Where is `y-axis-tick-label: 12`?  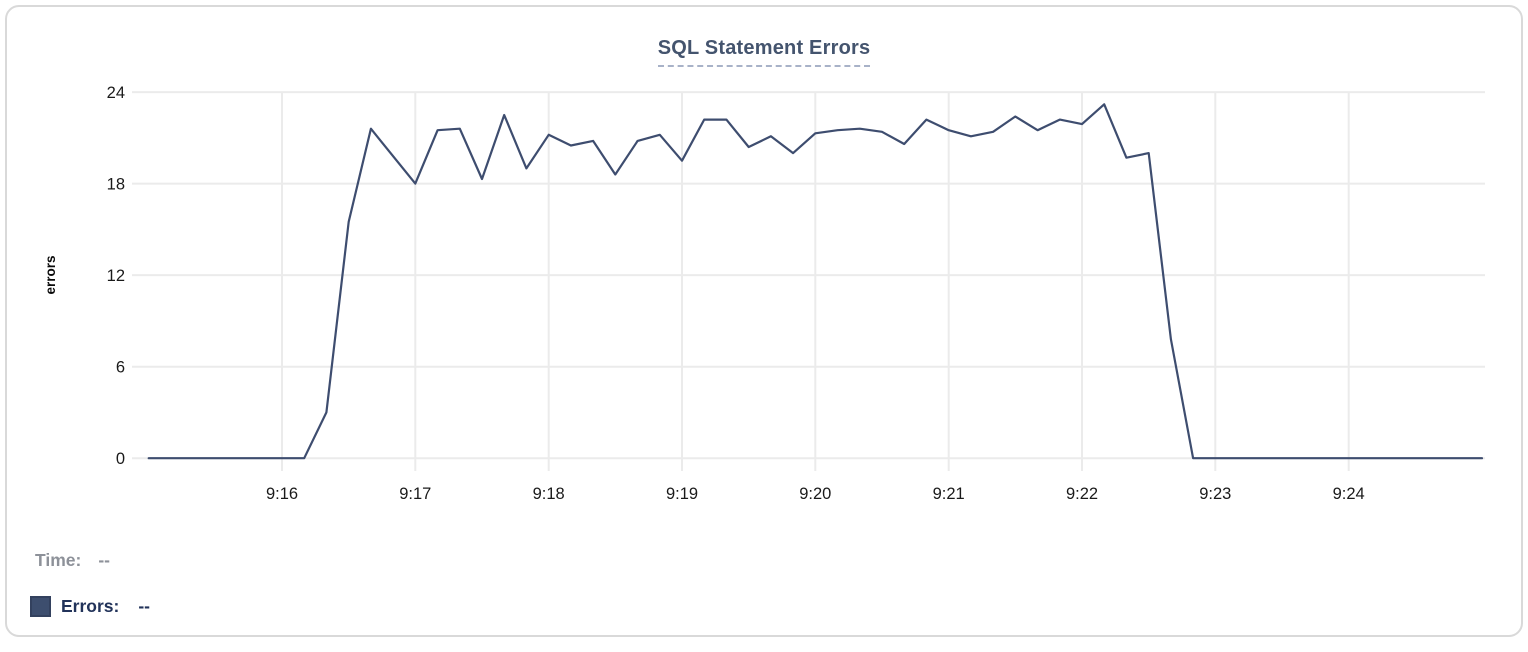 y-axis-tick-label: 12 is located at coordinates (116, 276).